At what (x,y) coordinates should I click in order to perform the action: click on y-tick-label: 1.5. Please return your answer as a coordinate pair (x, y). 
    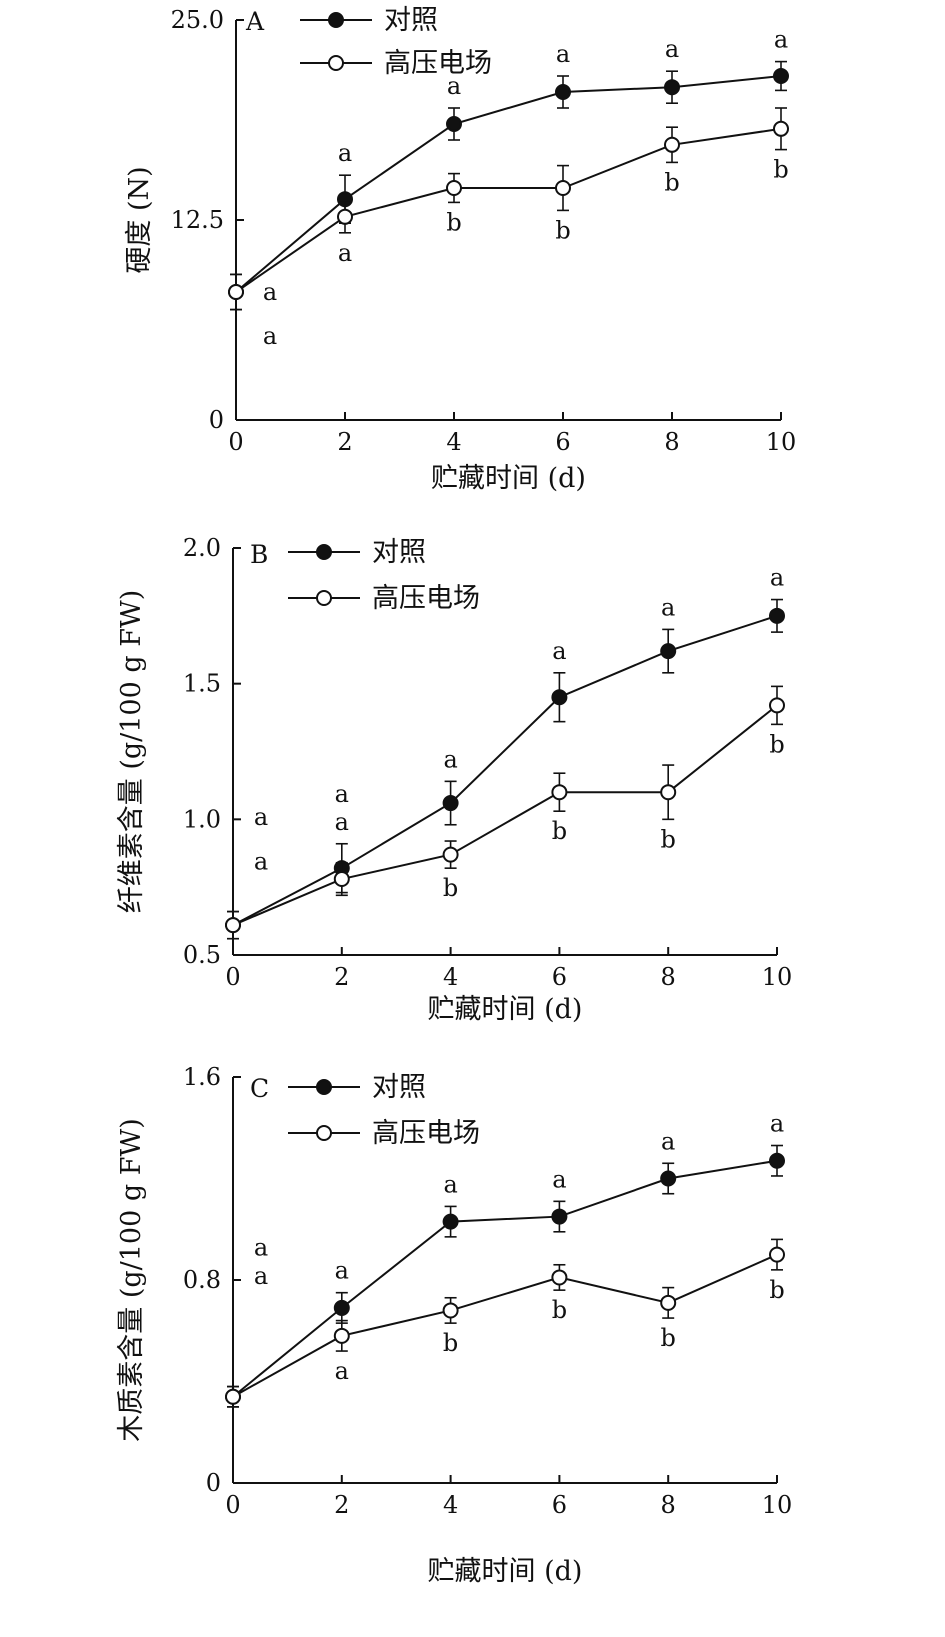
    Looking at the image, I should click on (202, 684).